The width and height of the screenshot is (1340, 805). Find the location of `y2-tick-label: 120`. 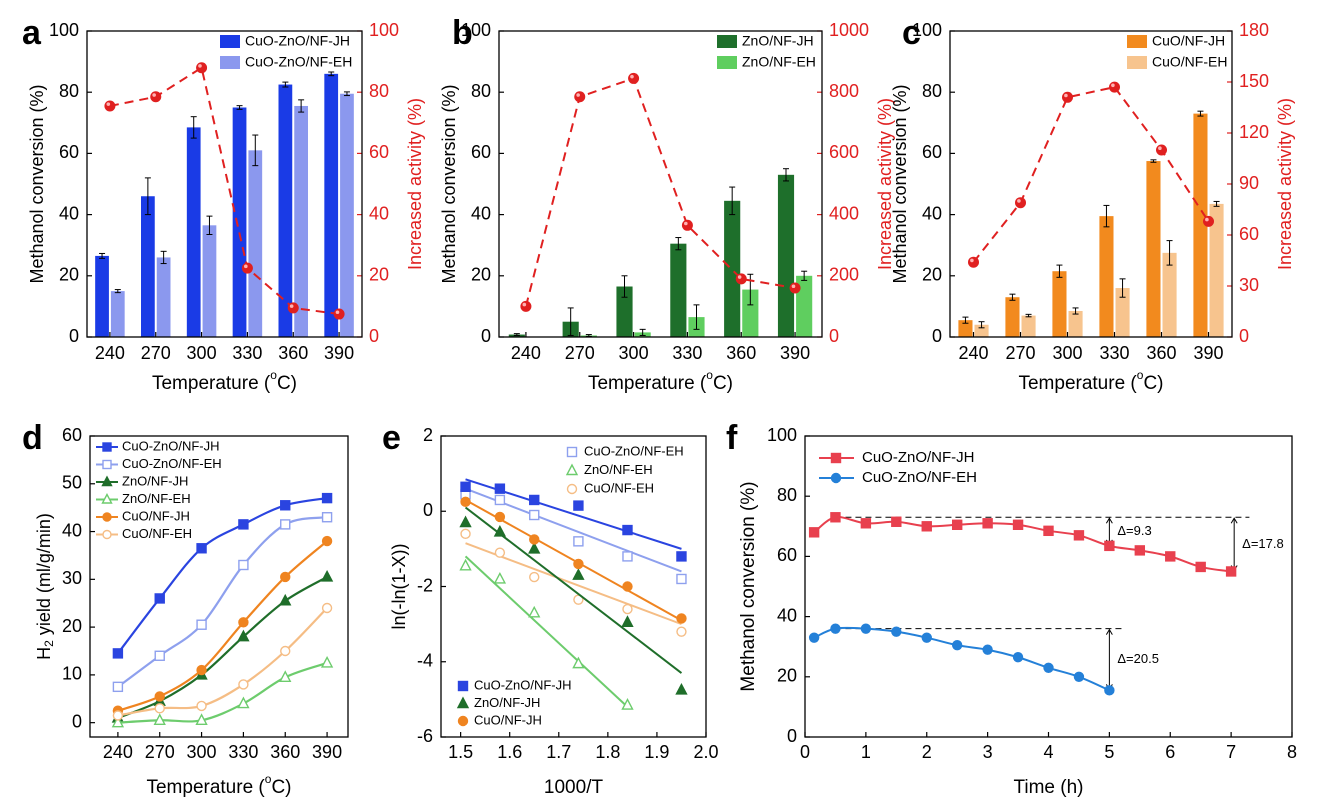

y2-tick-label: 120 is located at coordinates (1254, 132).